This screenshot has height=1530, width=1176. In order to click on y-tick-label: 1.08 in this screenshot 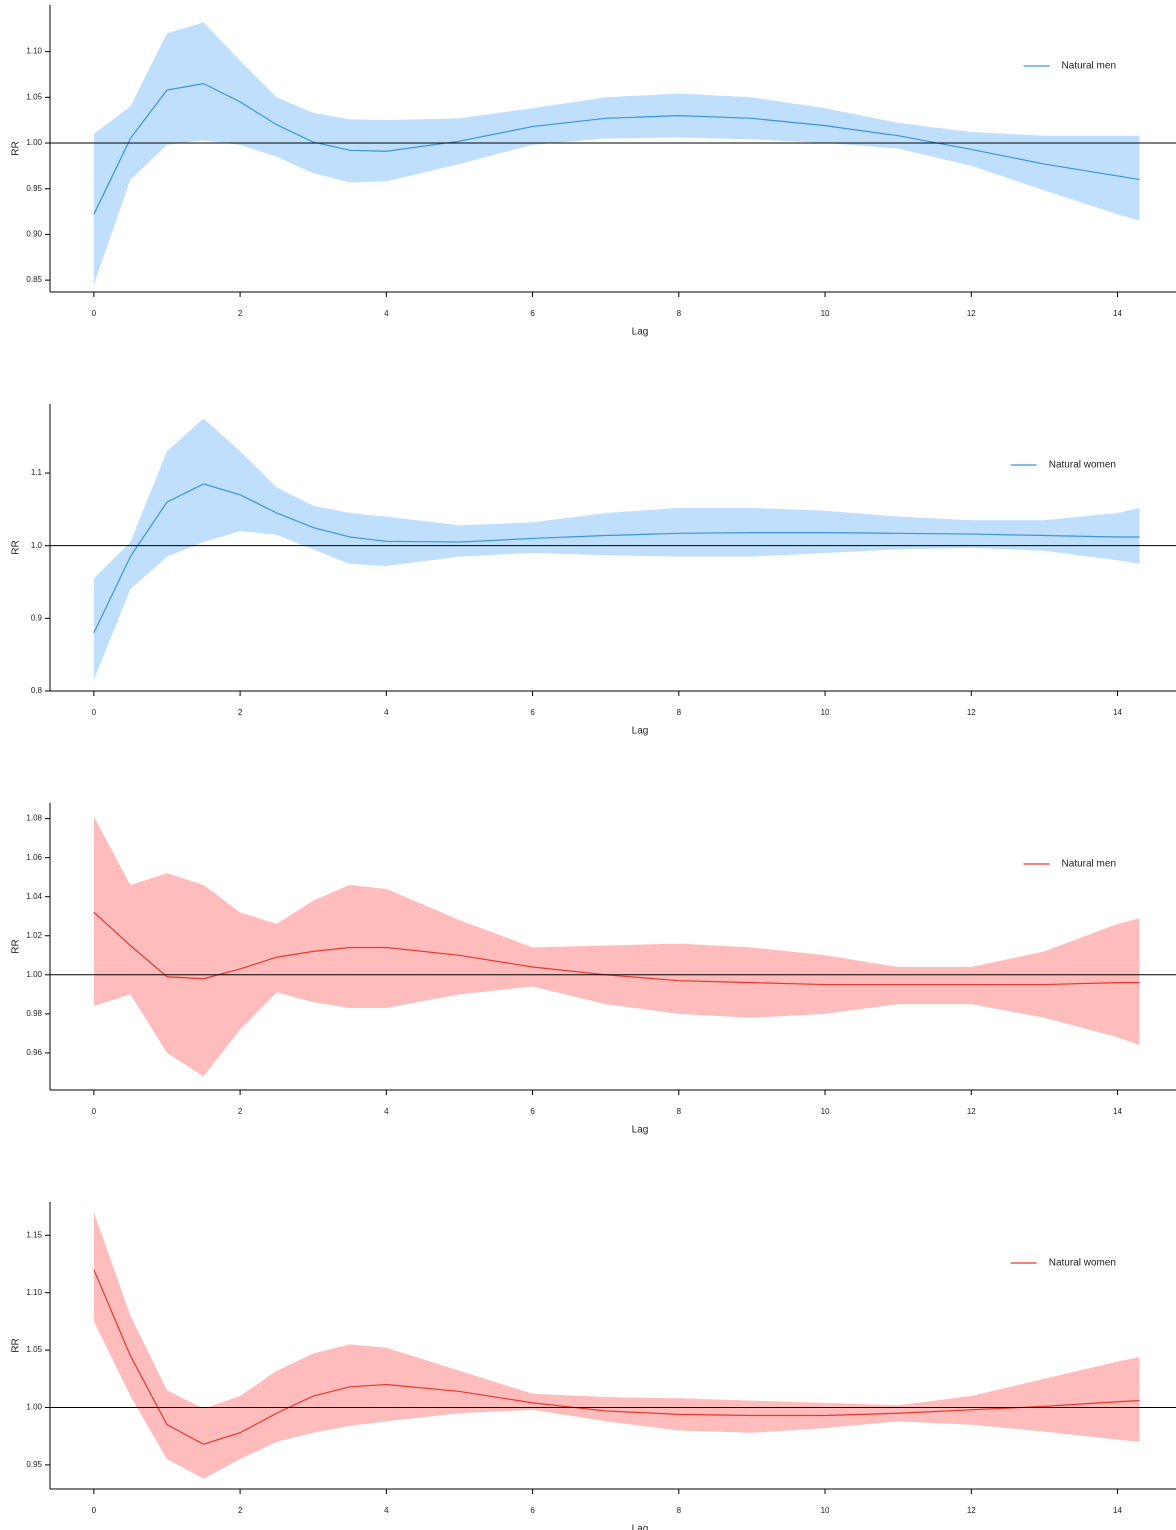, I will do `click(34, 818)`.